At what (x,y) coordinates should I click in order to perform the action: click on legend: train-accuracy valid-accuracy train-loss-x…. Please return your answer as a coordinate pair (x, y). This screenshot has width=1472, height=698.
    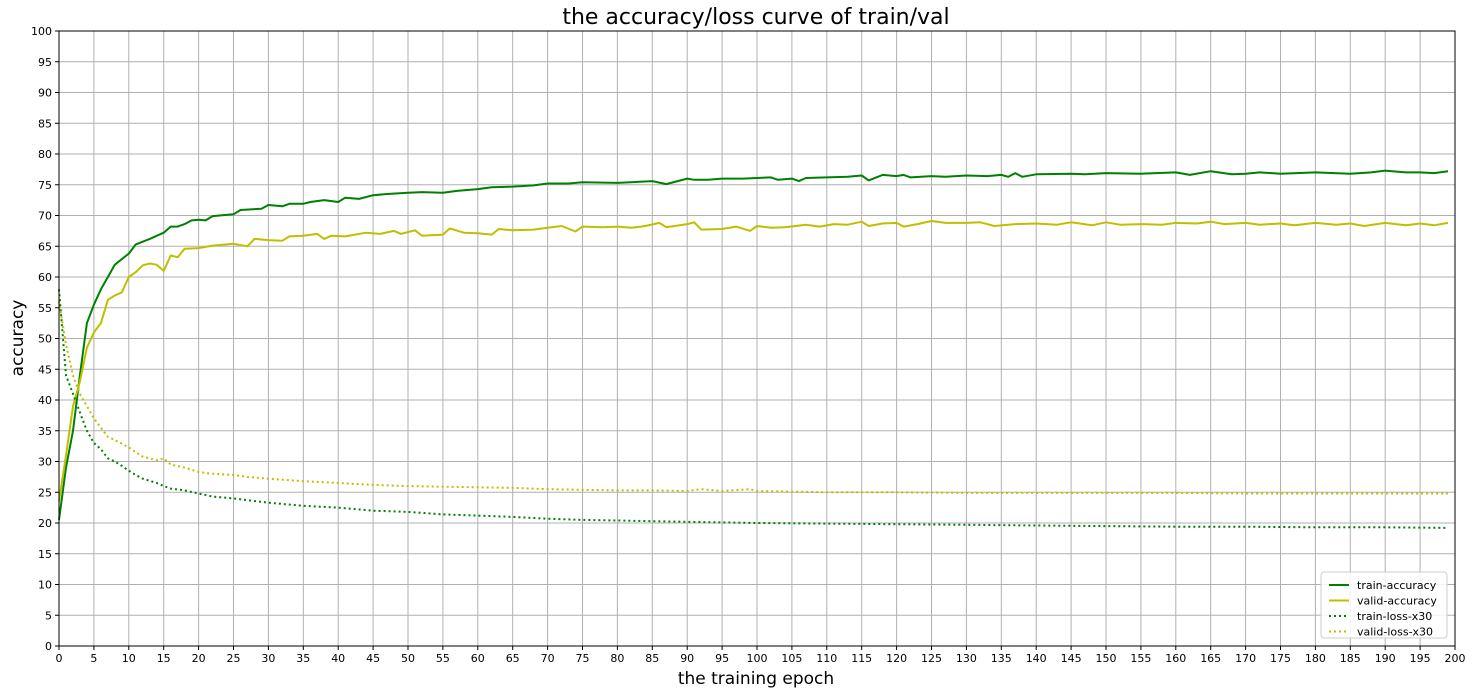
    Looking at the image, I should click on (1384, 605).